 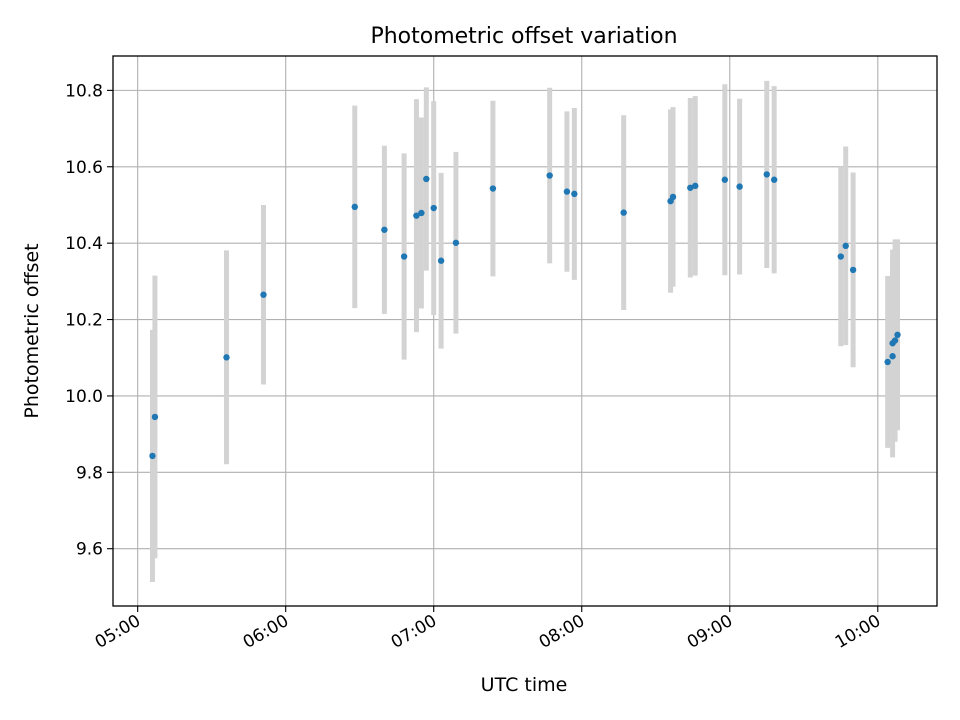 I want to click on x-tick-label: 06:00, so click(x=266, y=632).